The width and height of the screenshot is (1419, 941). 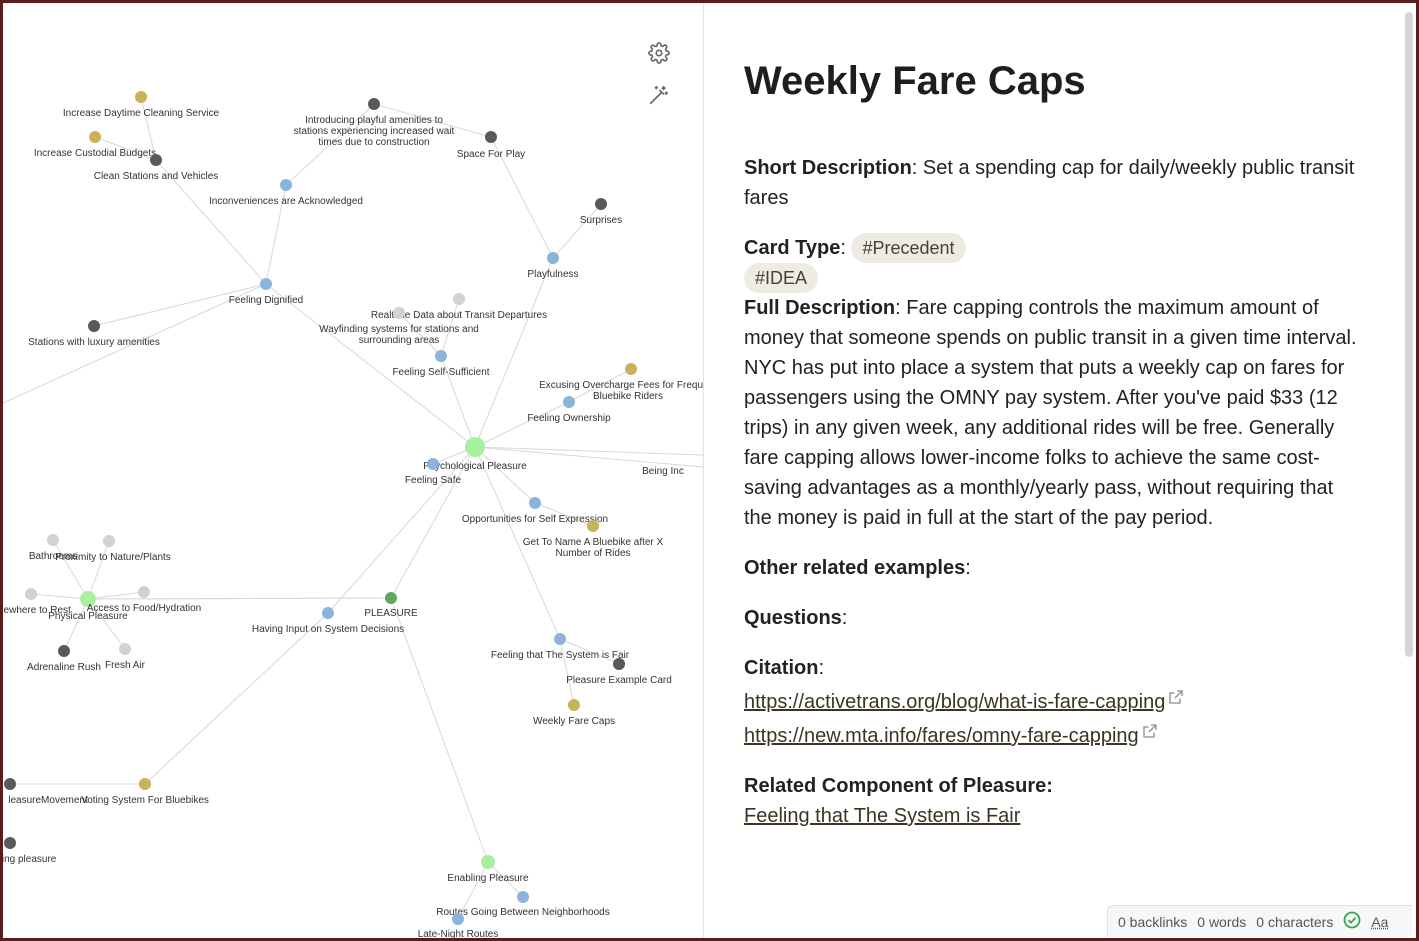 I want to click on graph-node: Psychological Pleasure, so click(x=475, y=454).